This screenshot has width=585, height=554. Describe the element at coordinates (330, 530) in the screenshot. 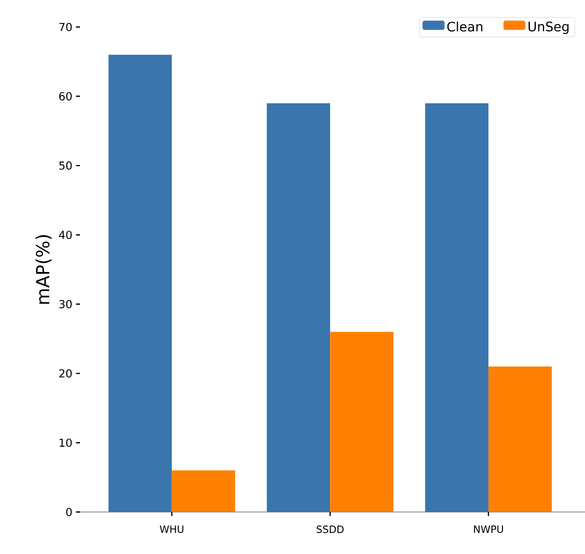

I see `x-tick-label: SSDD` at that location.